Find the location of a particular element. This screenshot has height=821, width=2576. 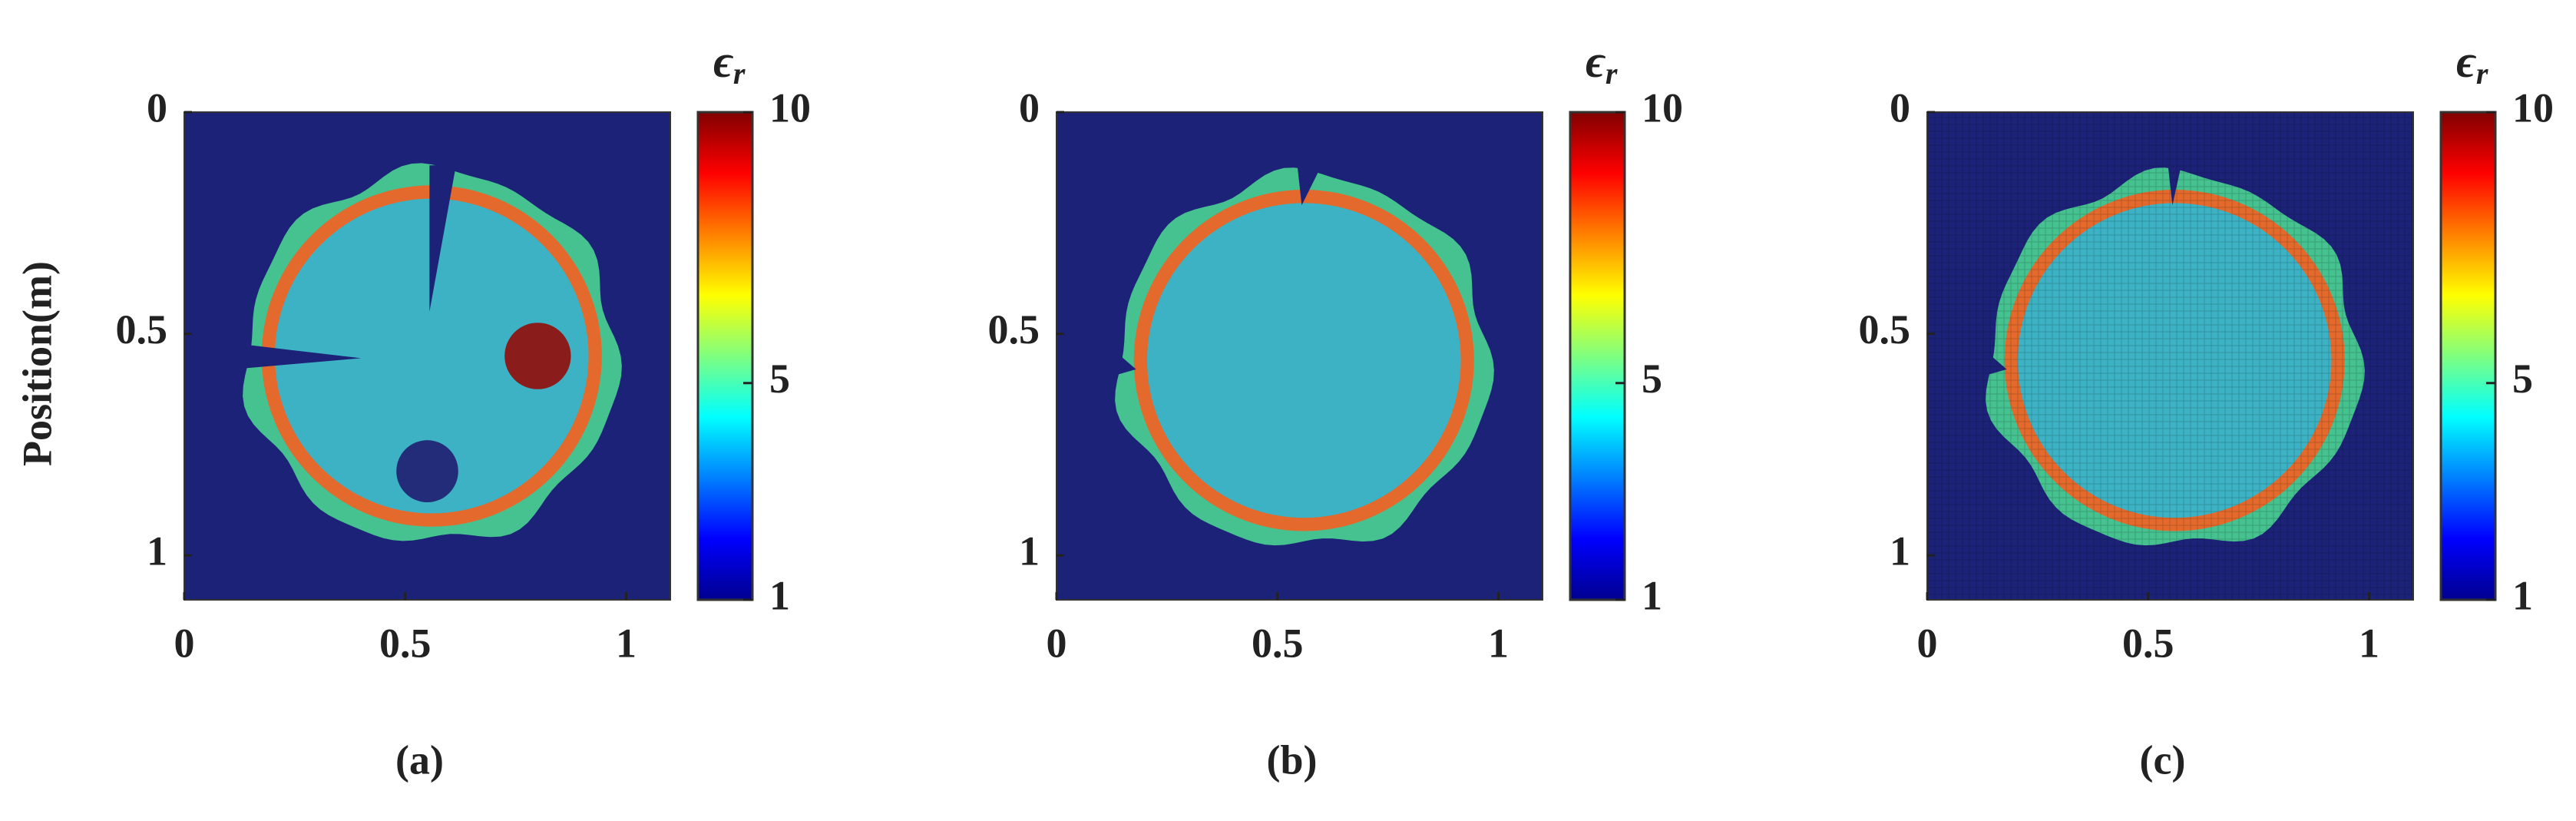

y-axis-label: Position(m) is located at coordinates (37, 363).